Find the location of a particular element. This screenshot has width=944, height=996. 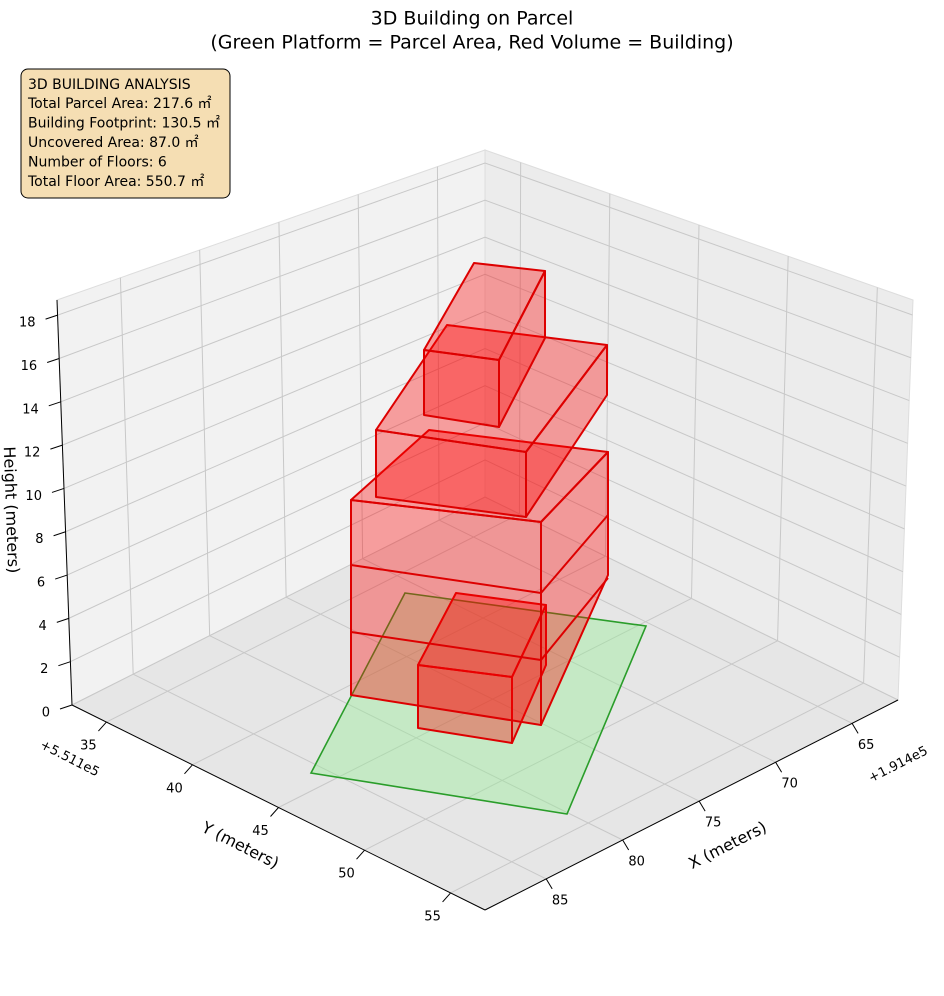

z-axis-line is located at coordinates (64, 502).